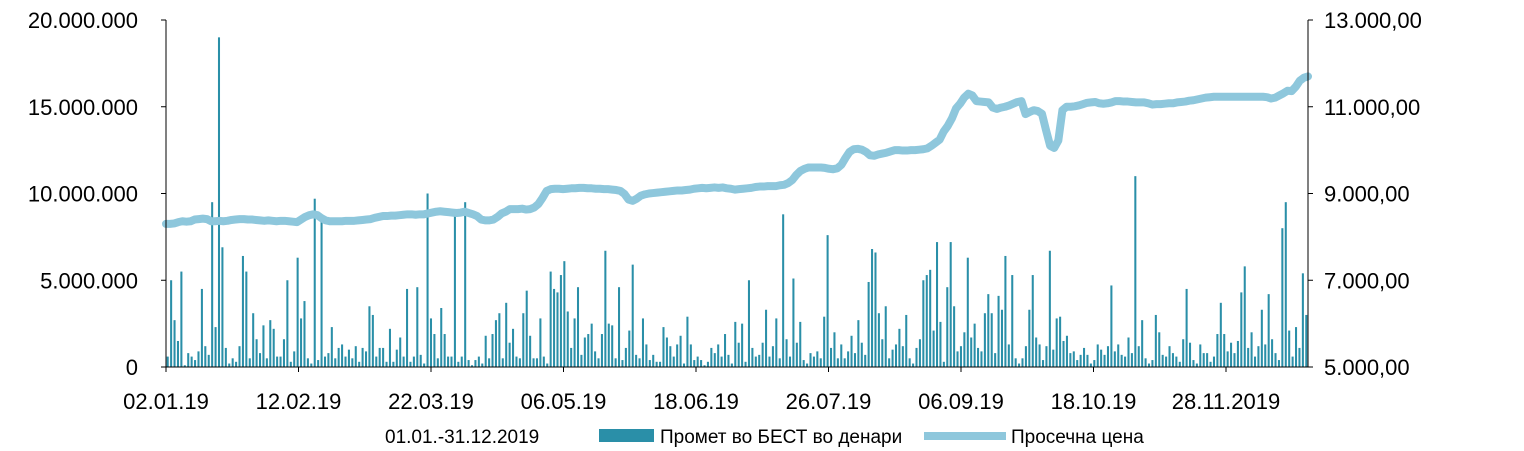 The width and height of the screenshot is (1524, 451). I want to click on right-tick-label: 9.000,00, so click(1367, 194).